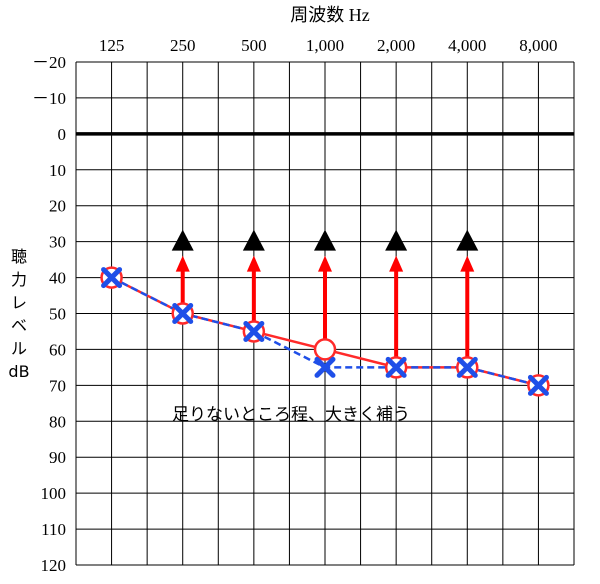  I want to click on y-axis-label-part: ベ, so click(19, 325).